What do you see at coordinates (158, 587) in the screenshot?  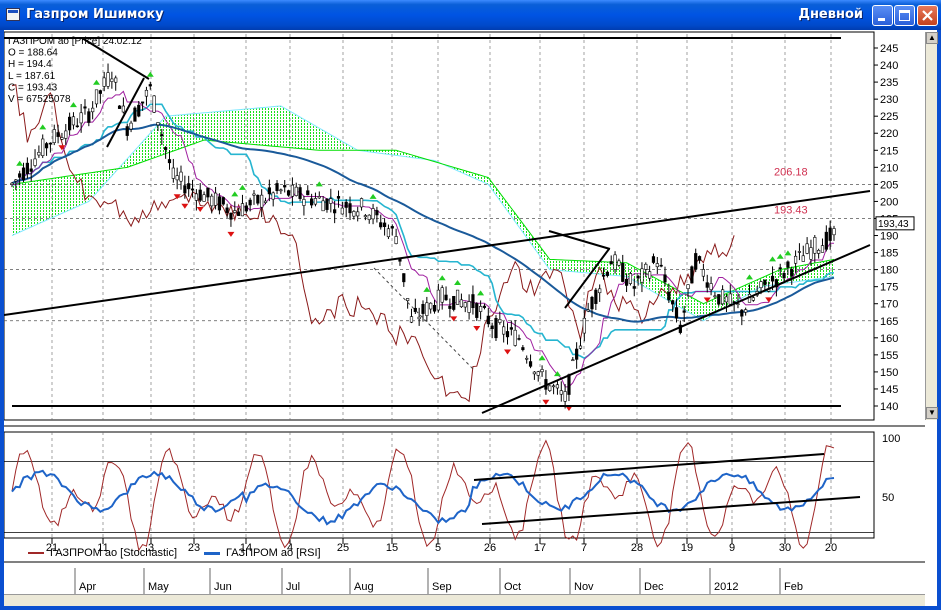 I see `month-label: May` at bounding box center [158, 587].